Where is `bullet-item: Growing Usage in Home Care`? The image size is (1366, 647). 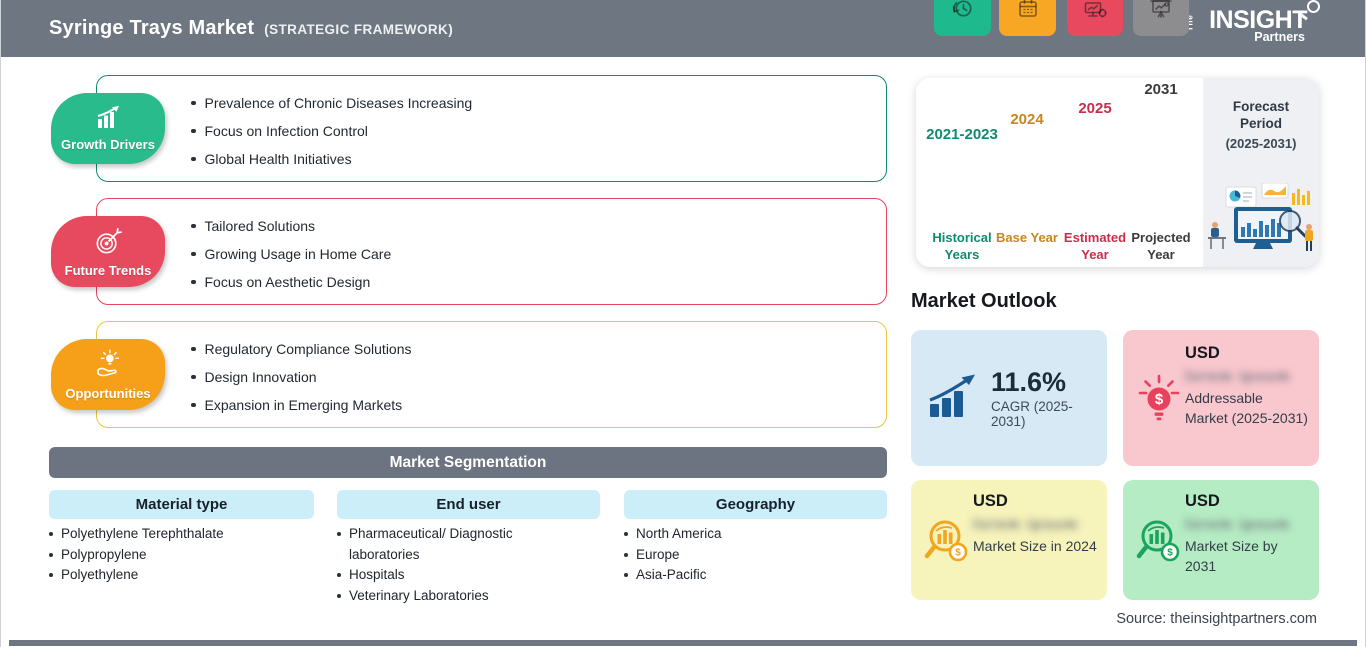
bullet-item: Growing Usage in Home Care is located at coordinates (291, 254).